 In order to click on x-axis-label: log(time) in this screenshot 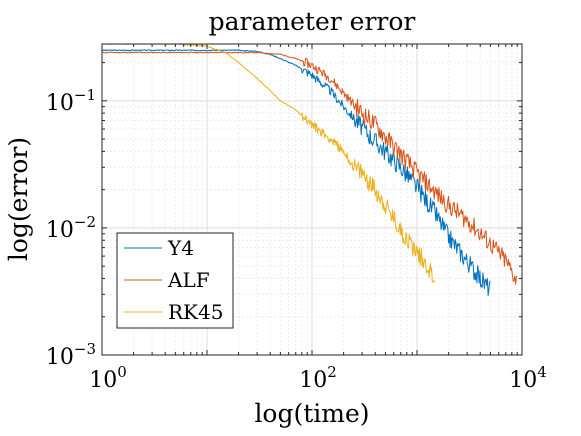, I will do `click(311, 413)`.